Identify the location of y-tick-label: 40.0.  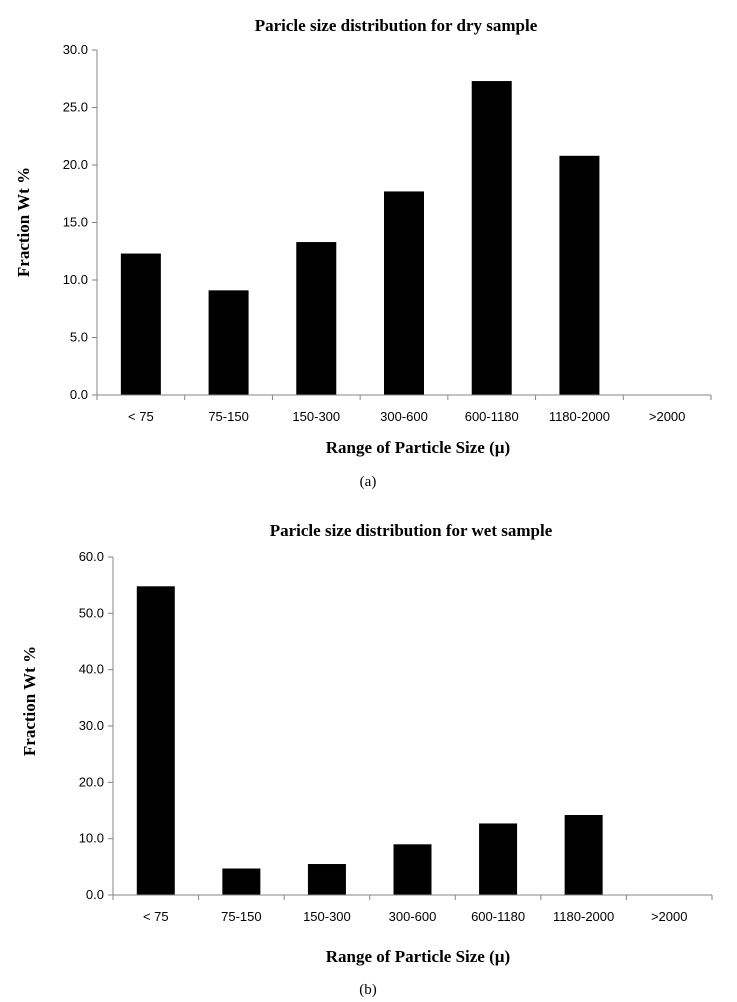
(91, 669).